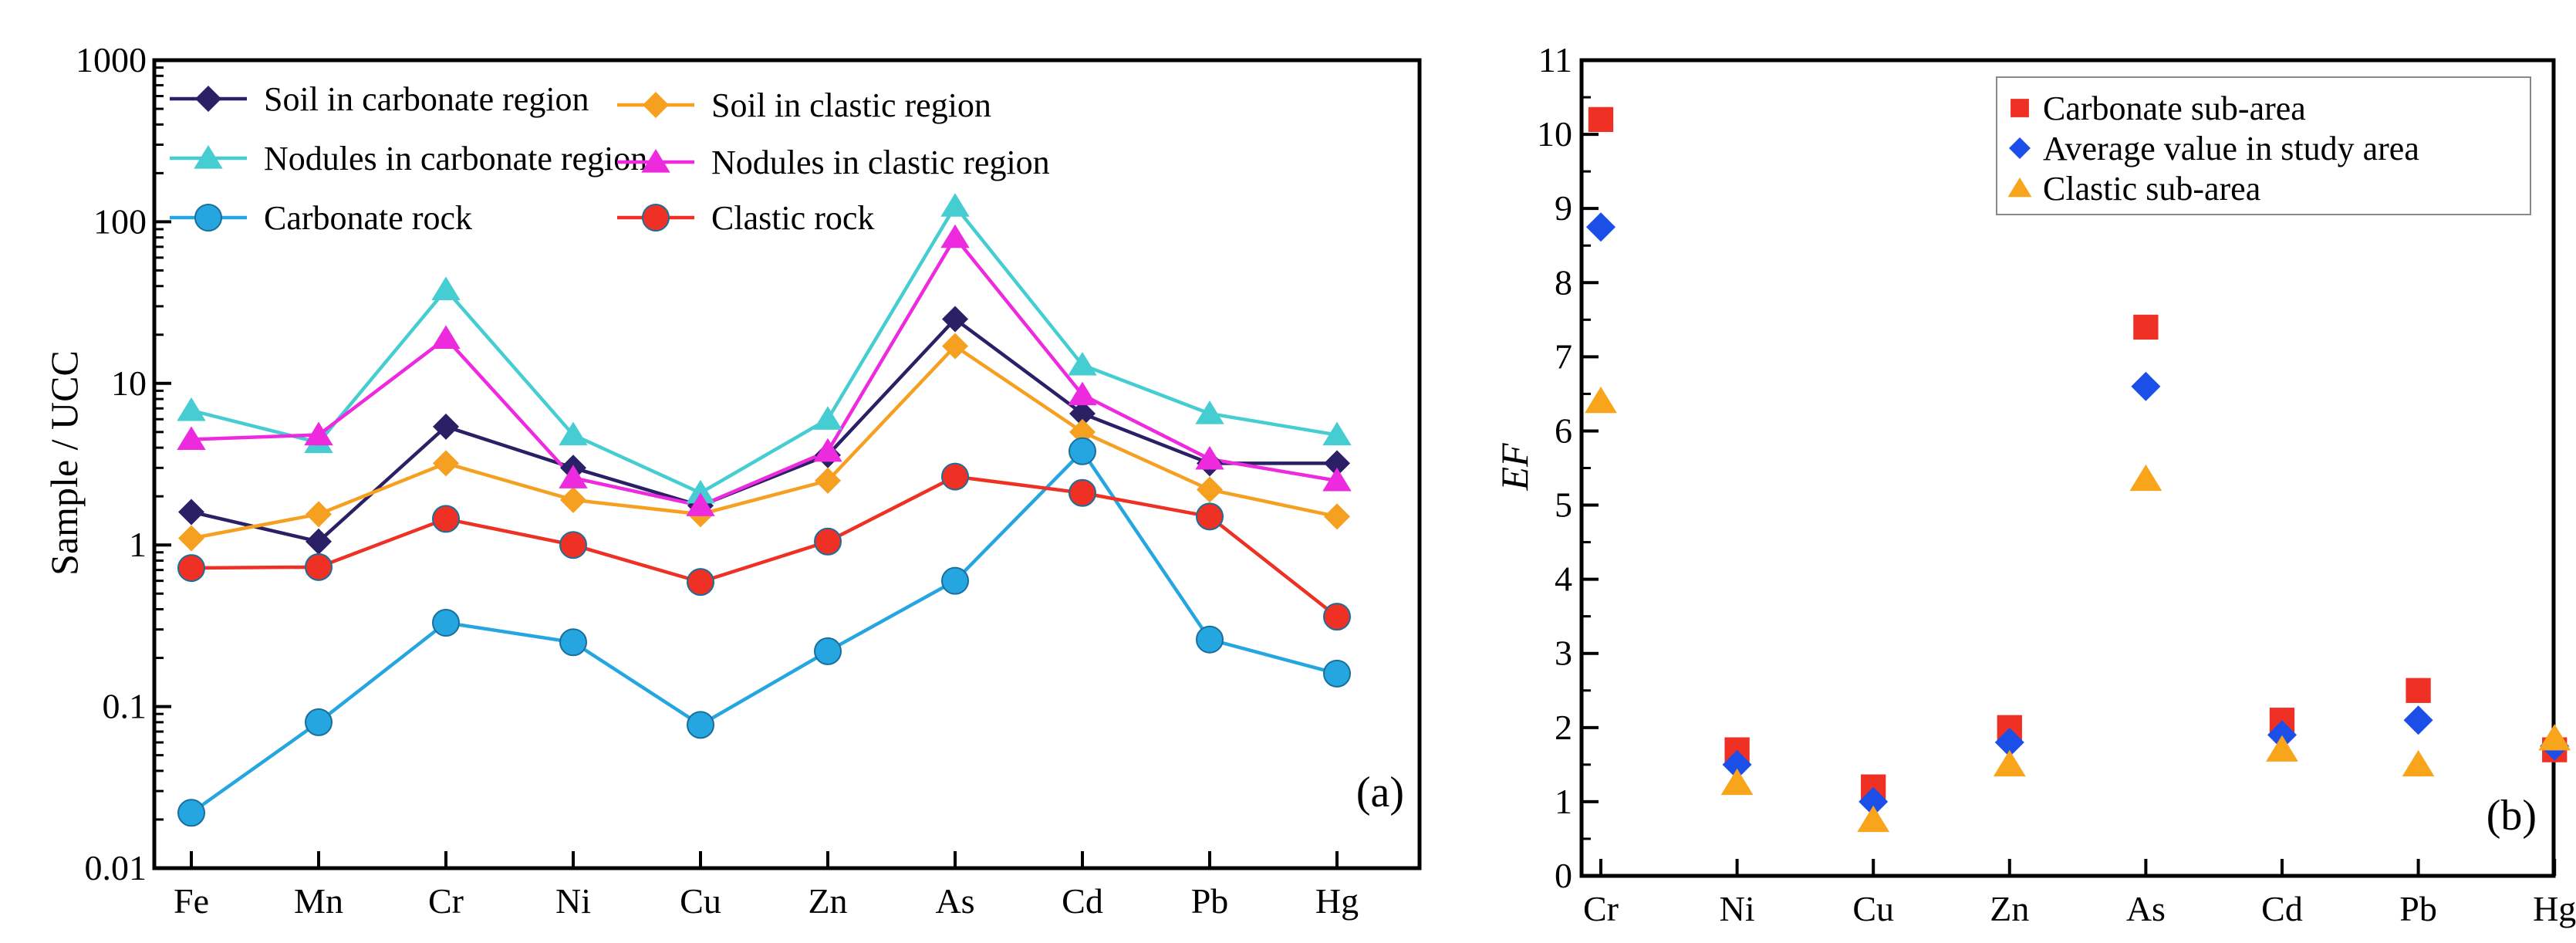 This screenshot has width=2576, height=943. What do you see at coordinates (191, 901) in the screenshot?
I see `panel-a-x-tick-label-fe: Fe` at bounding box center [191, 901].